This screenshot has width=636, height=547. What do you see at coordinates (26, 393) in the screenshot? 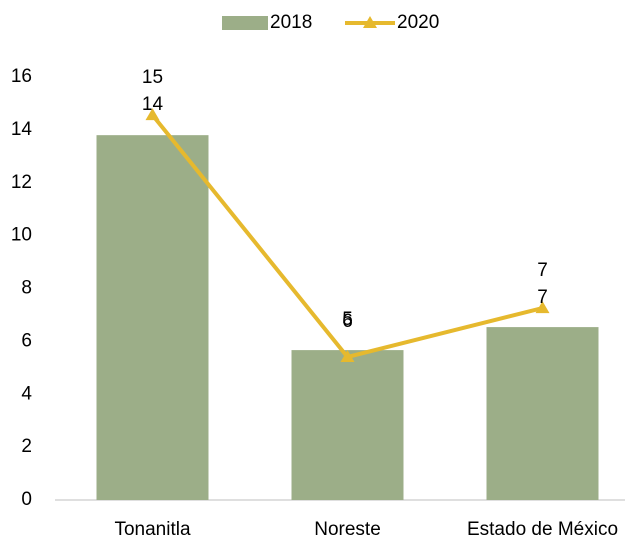
I see `y-tick-label: 4` at bounding box center [26, 393].